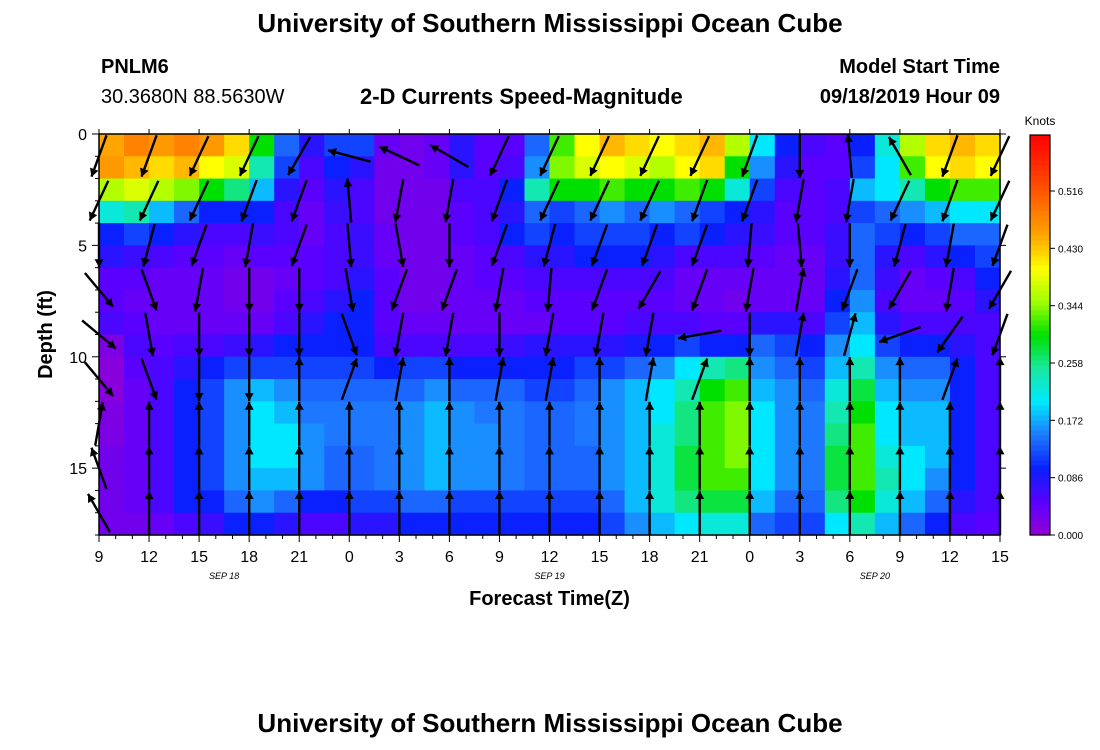  I want to click on x-tick-label: 15, so click(1000, 557).